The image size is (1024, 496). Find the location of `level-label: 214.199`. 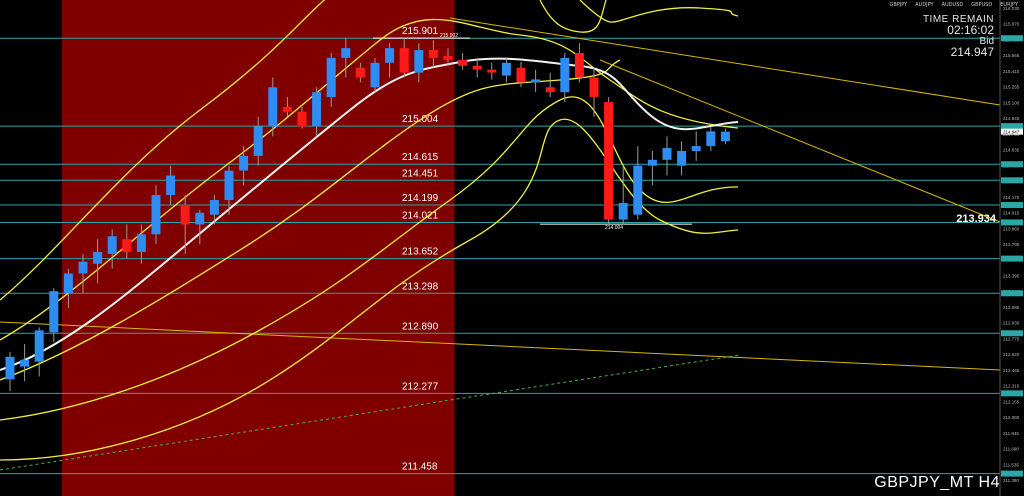

level-label: 214.199 is located at coordinates (420, 198).